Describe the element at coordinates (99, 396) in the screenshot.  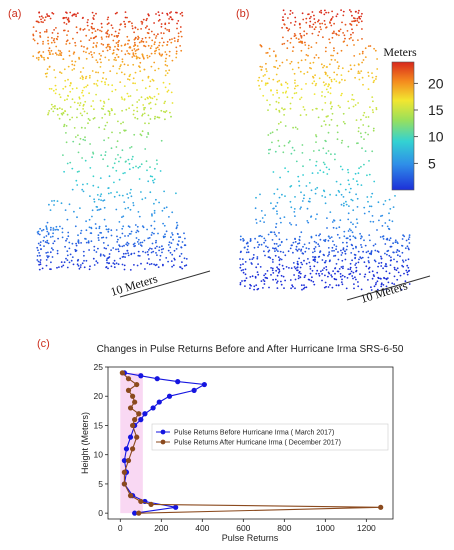
I see `y-tick-label-4: 20` at that location.